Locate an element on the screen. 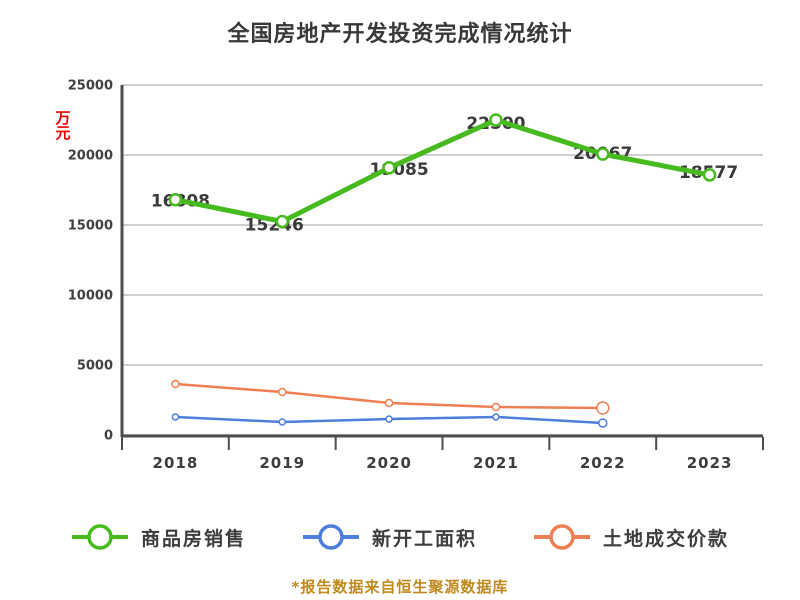 The width and height of the screenshot is (800, 600). legend-item-series-2: 新开工面积 is located at coordinates (389, 537).